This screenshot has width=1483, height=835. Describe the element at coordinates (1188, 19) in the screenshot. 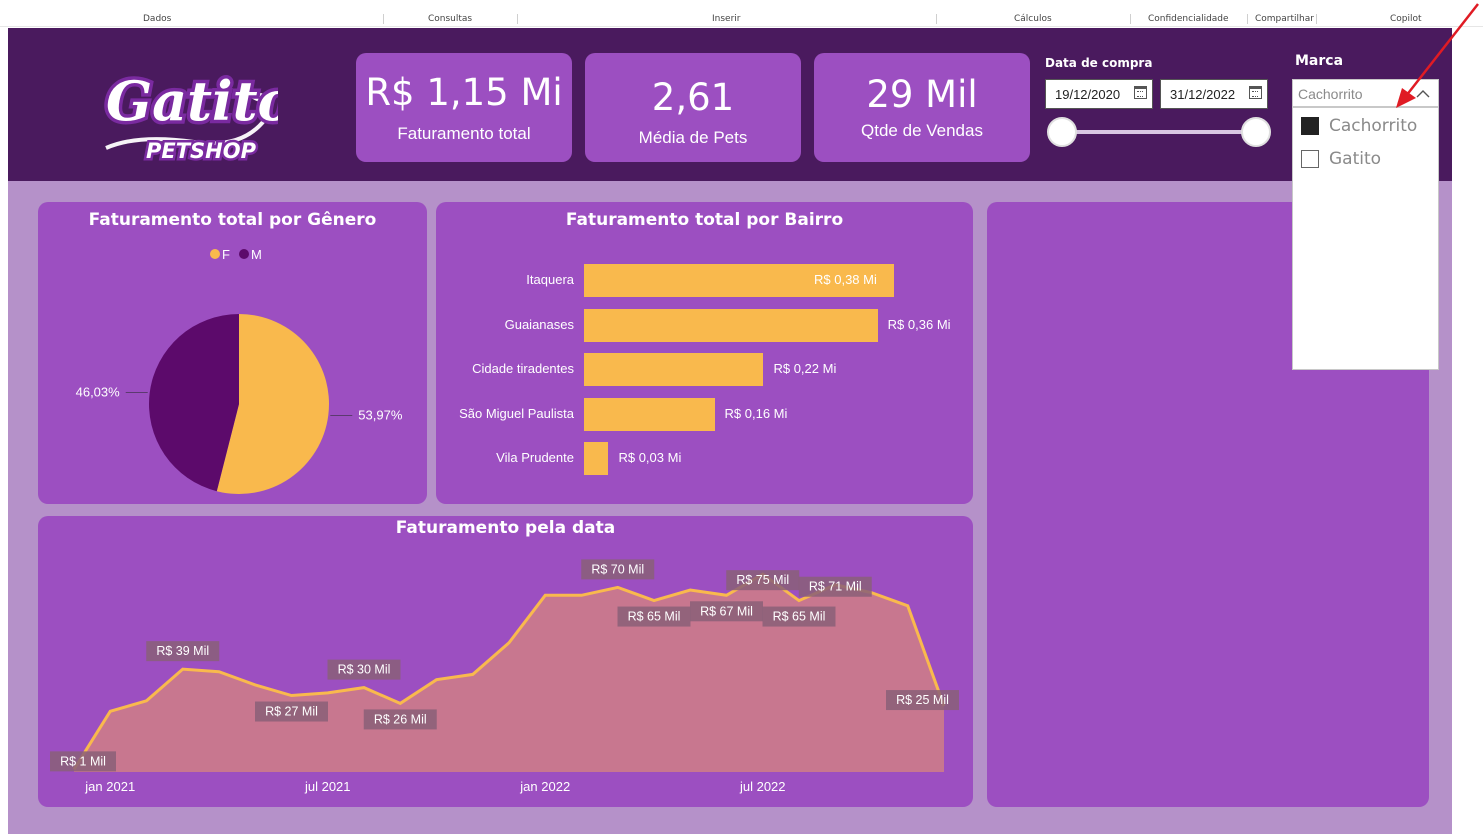

I see `ribbon-tab-confidencialidade: Confidencialidade` at that location.